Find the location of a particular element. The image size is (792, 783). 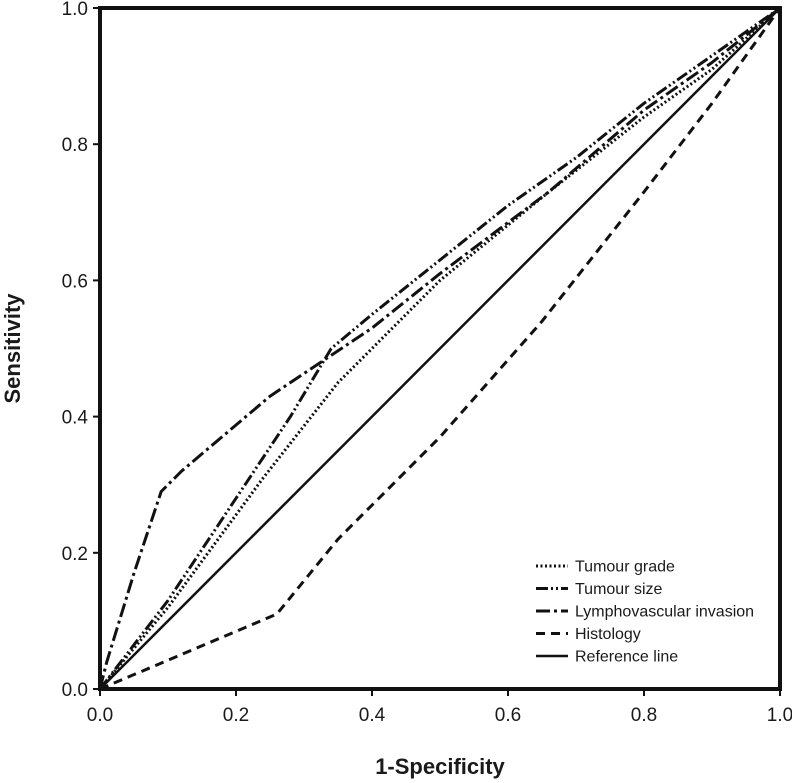

x-tick-label: 0.8 is located at coordinates (644, 715).